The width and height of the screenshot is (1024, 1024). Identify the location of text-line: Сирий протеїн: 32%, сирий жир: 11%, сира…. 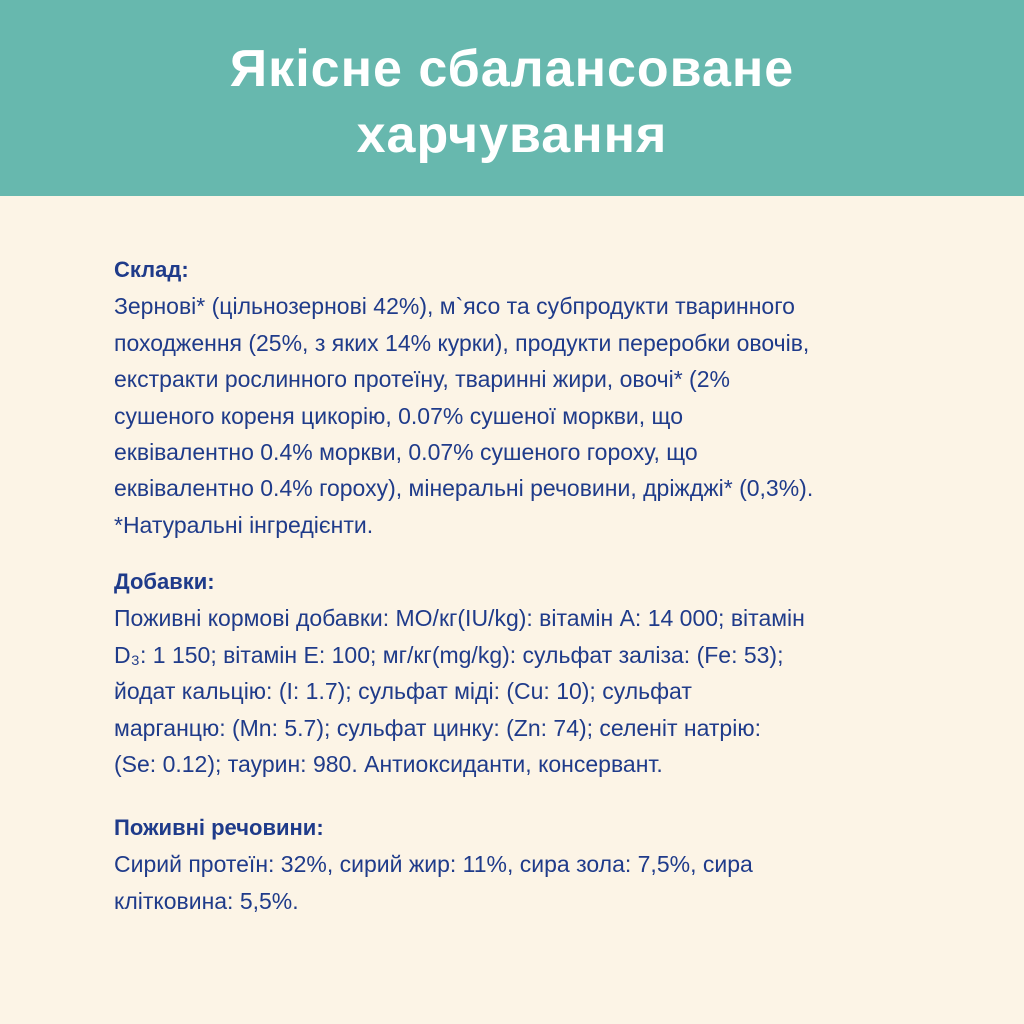
(433, 864).